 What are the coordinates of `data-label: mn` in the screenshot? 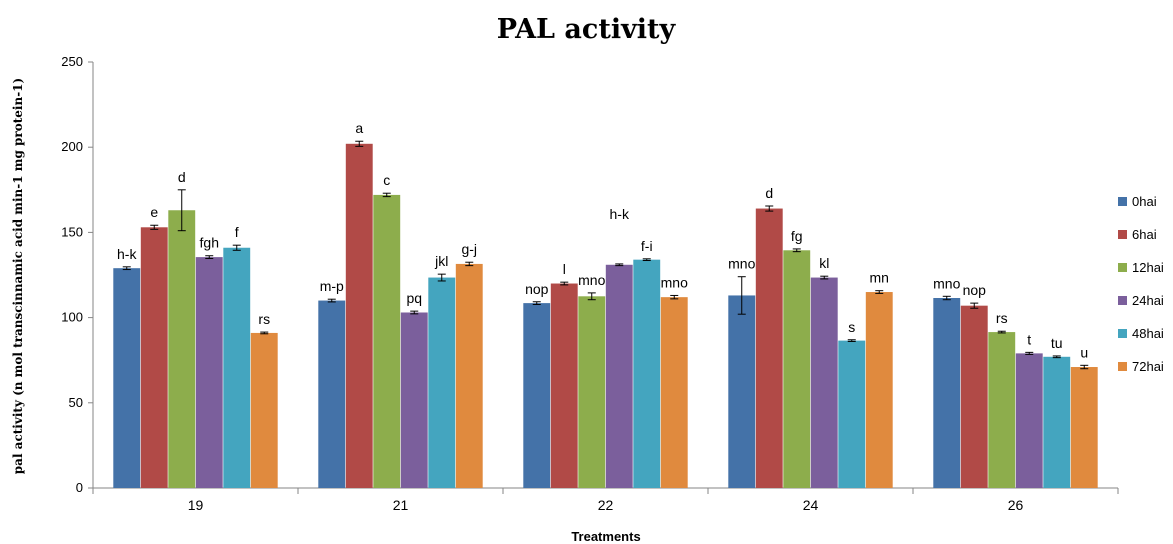 It's located at (879, 278).